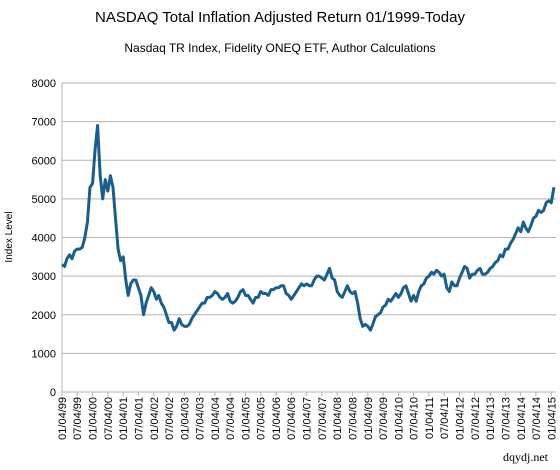 The image size is (560, 470). What do you see at coordinates (552, 418) in the screenshot?
I see `x-tick-label: 01/04/15` at bounding box center [552, 418].